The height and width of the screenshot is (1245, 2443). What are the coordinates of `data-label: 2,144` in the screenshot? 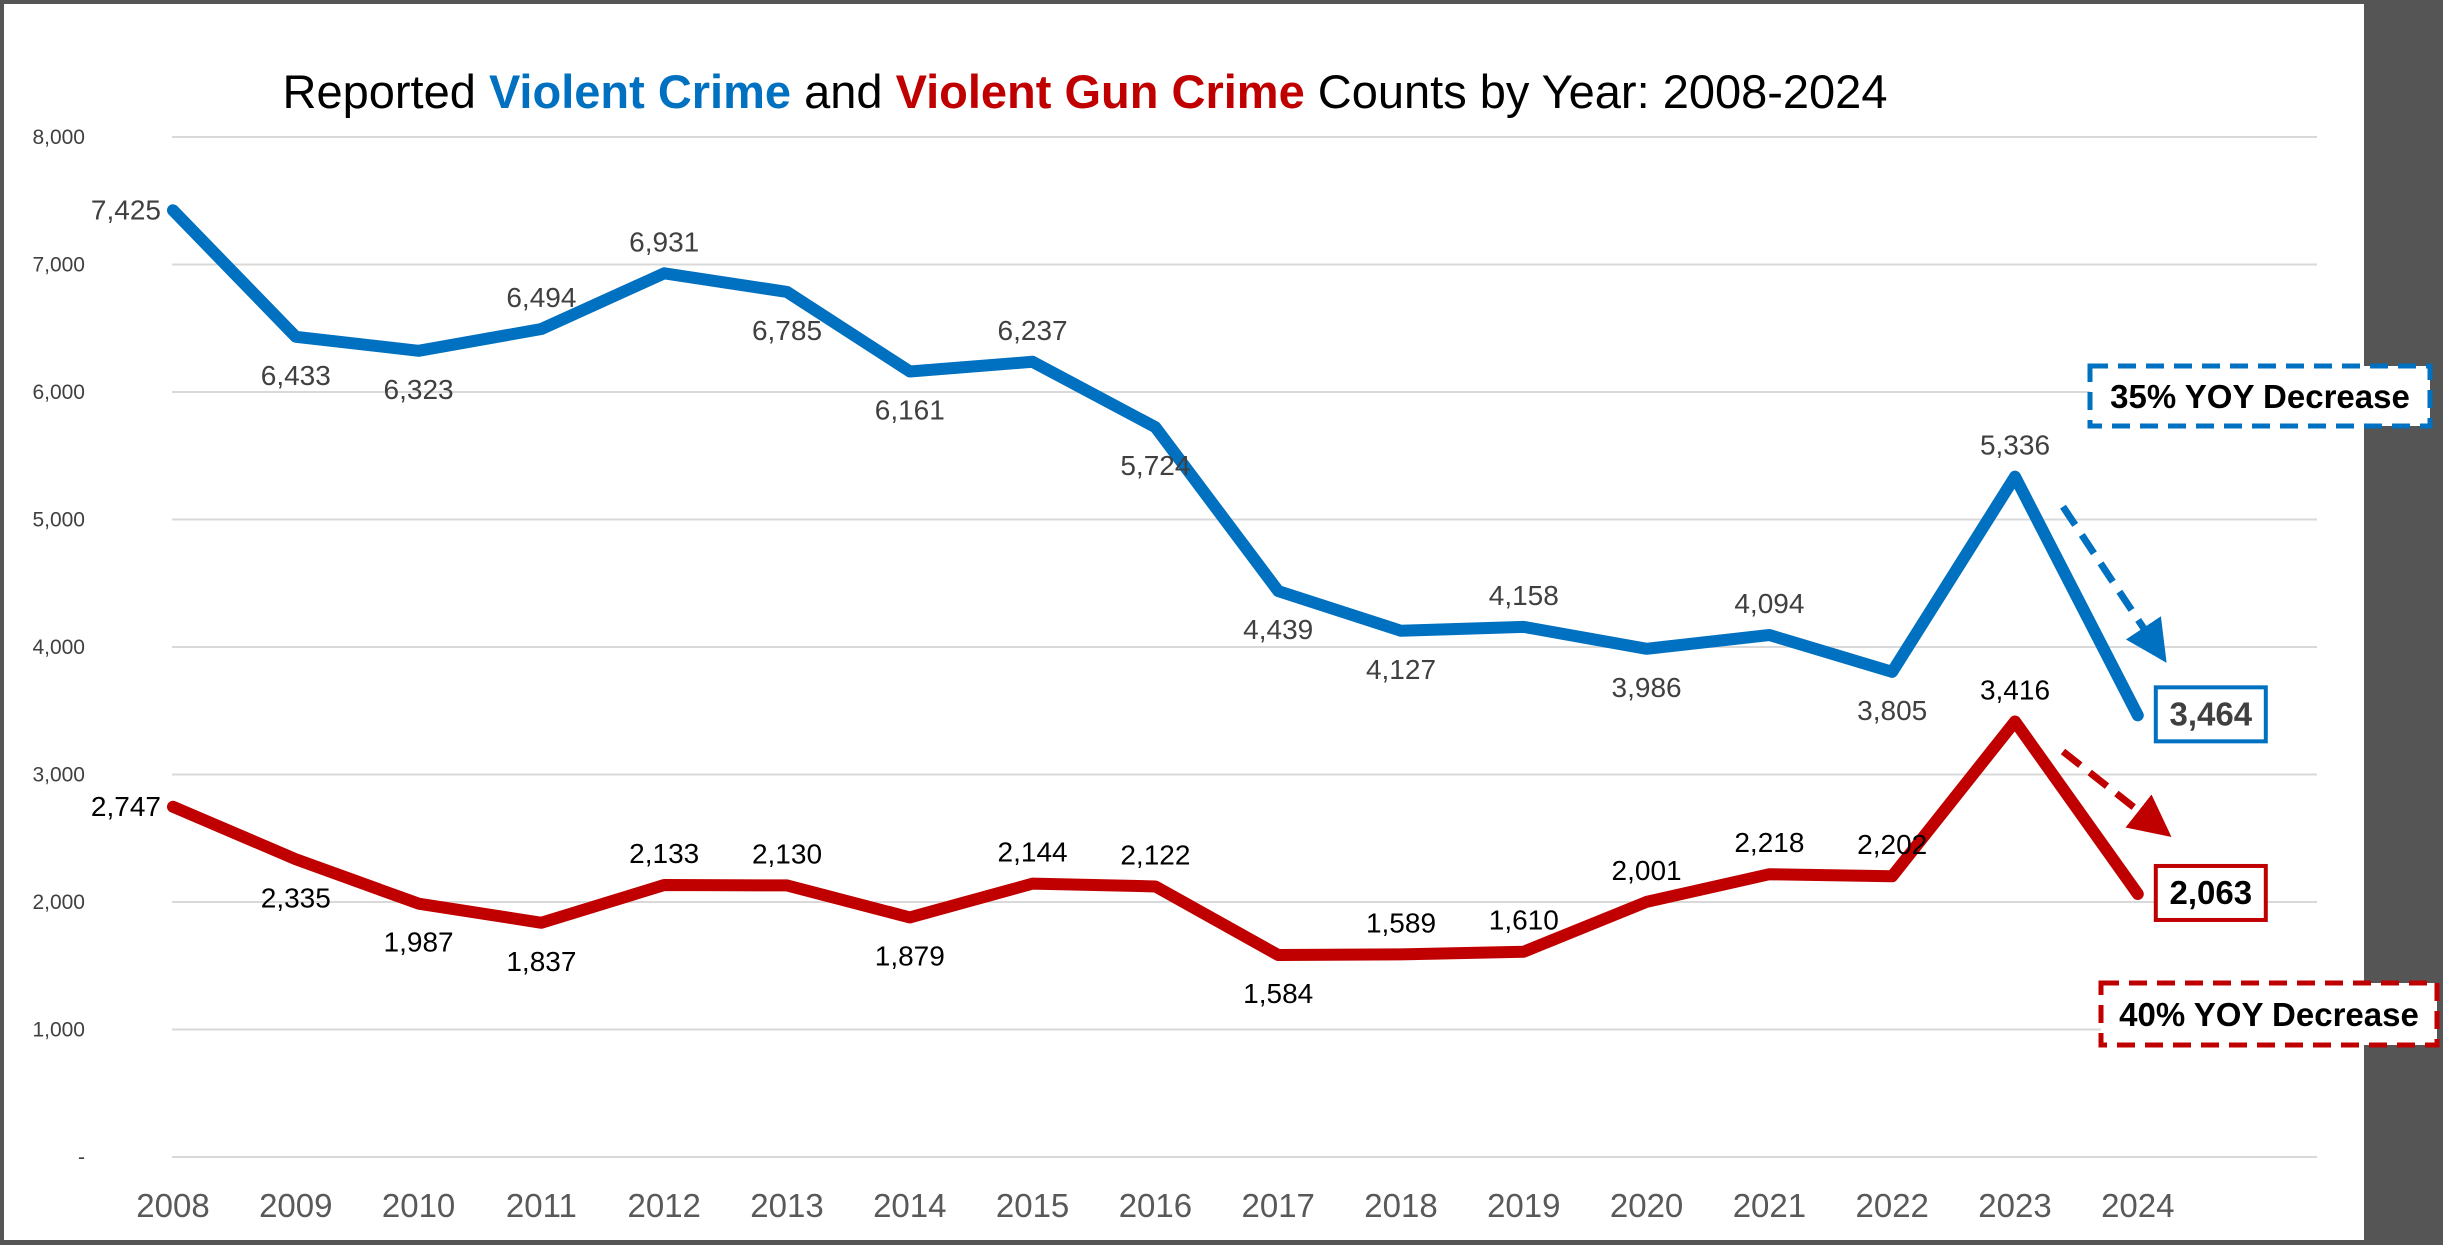 It's located at (1033, 852).